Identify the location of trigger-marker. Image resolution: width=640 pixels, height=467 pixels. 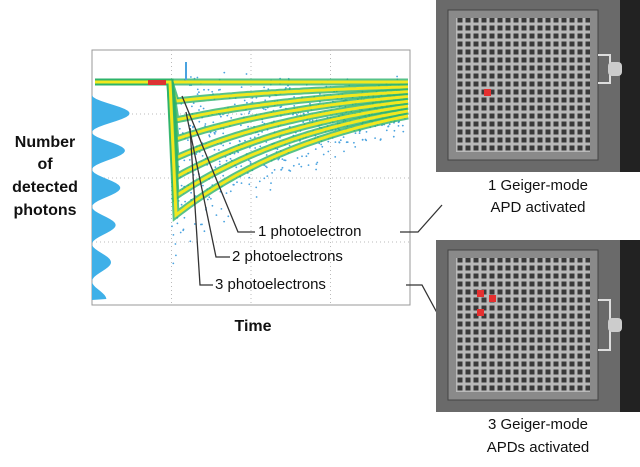
(157, 82).